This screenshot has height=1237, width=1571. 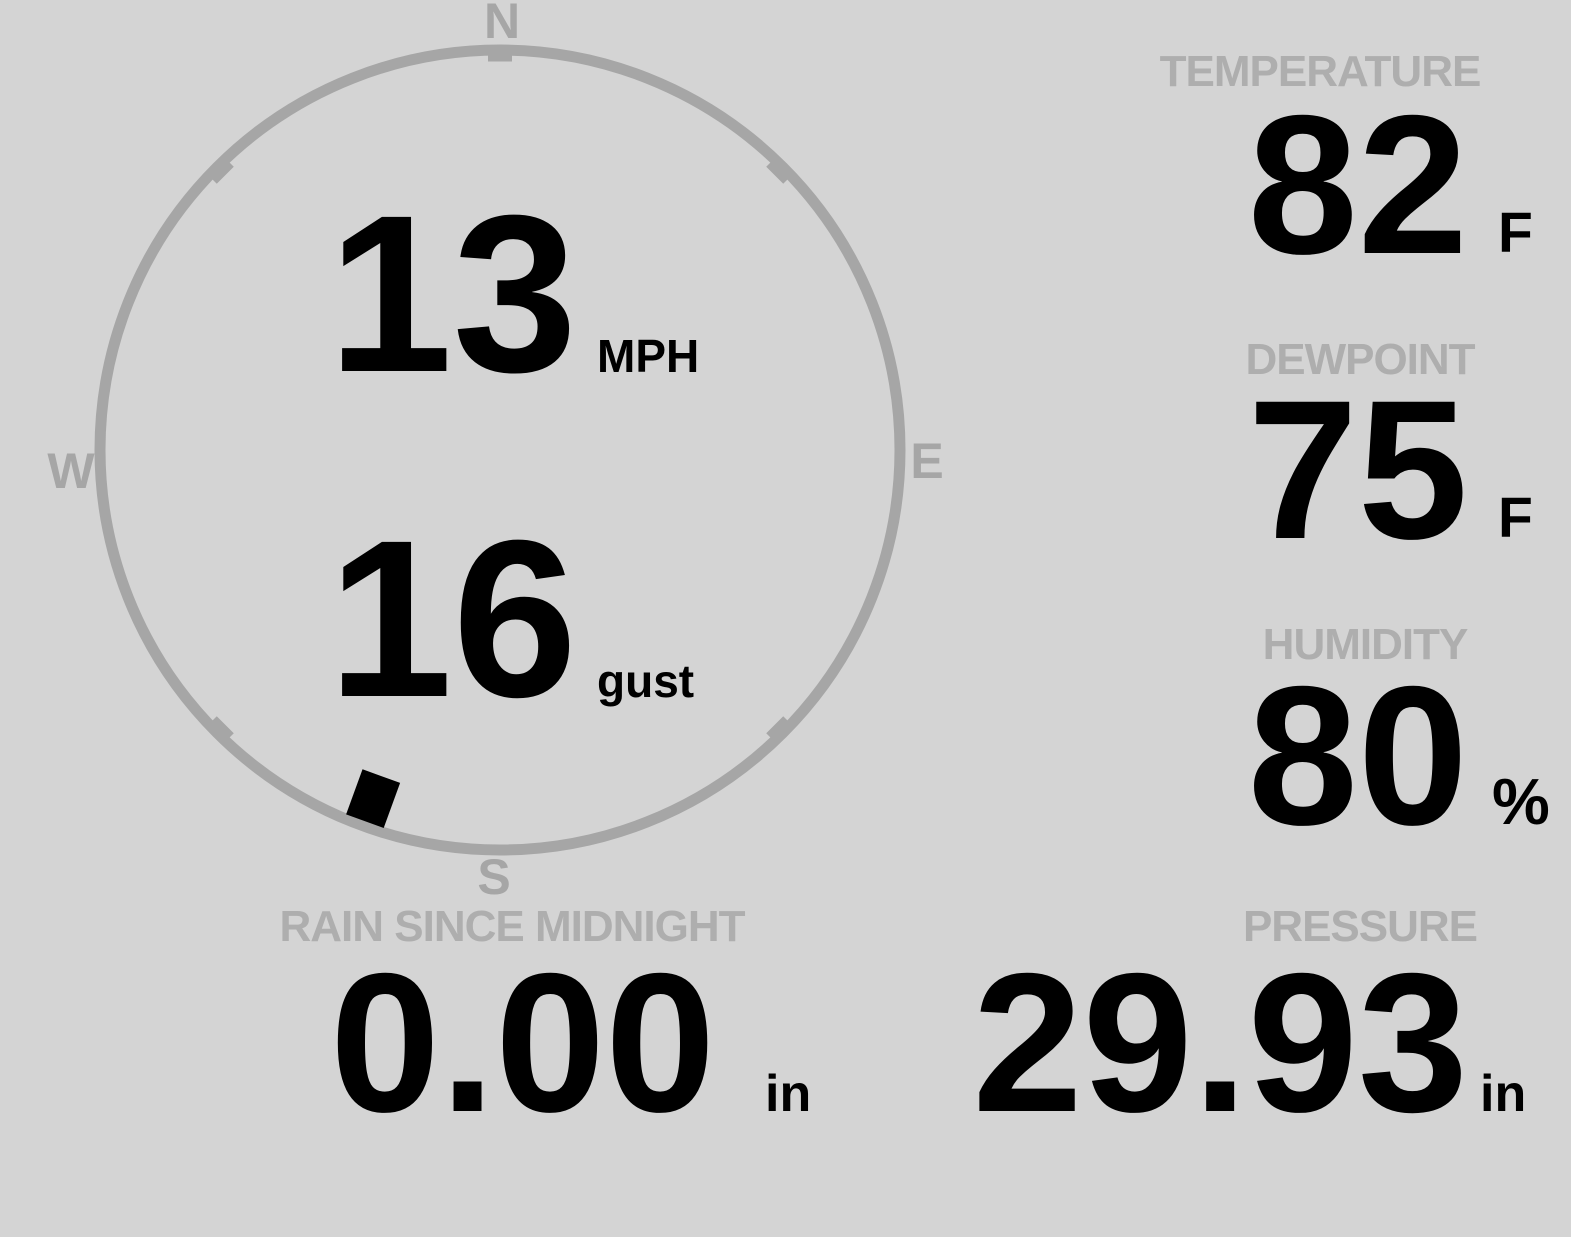 What do you see at coordinates (1521, 801) in the screenshot?
I see `humidity-unit: %` at bounding box center [1521, 801].